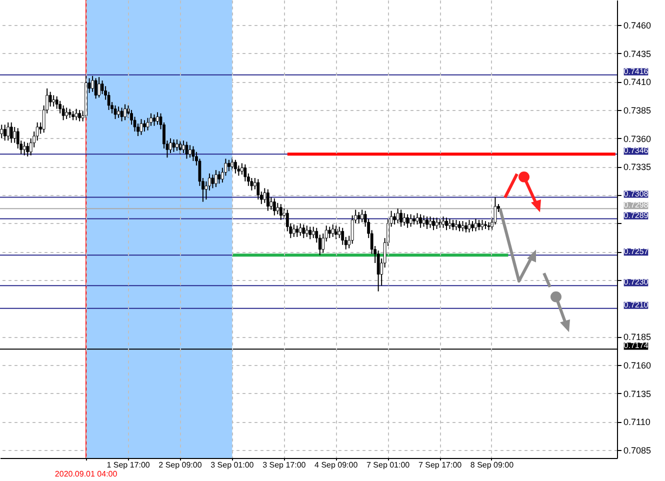 This screenshot has height=481, width=665. What do you see at coordinates (636, 193) in the screenshot?
I see `ref-line-label: 0.7308` at bounding box center [636, 193].